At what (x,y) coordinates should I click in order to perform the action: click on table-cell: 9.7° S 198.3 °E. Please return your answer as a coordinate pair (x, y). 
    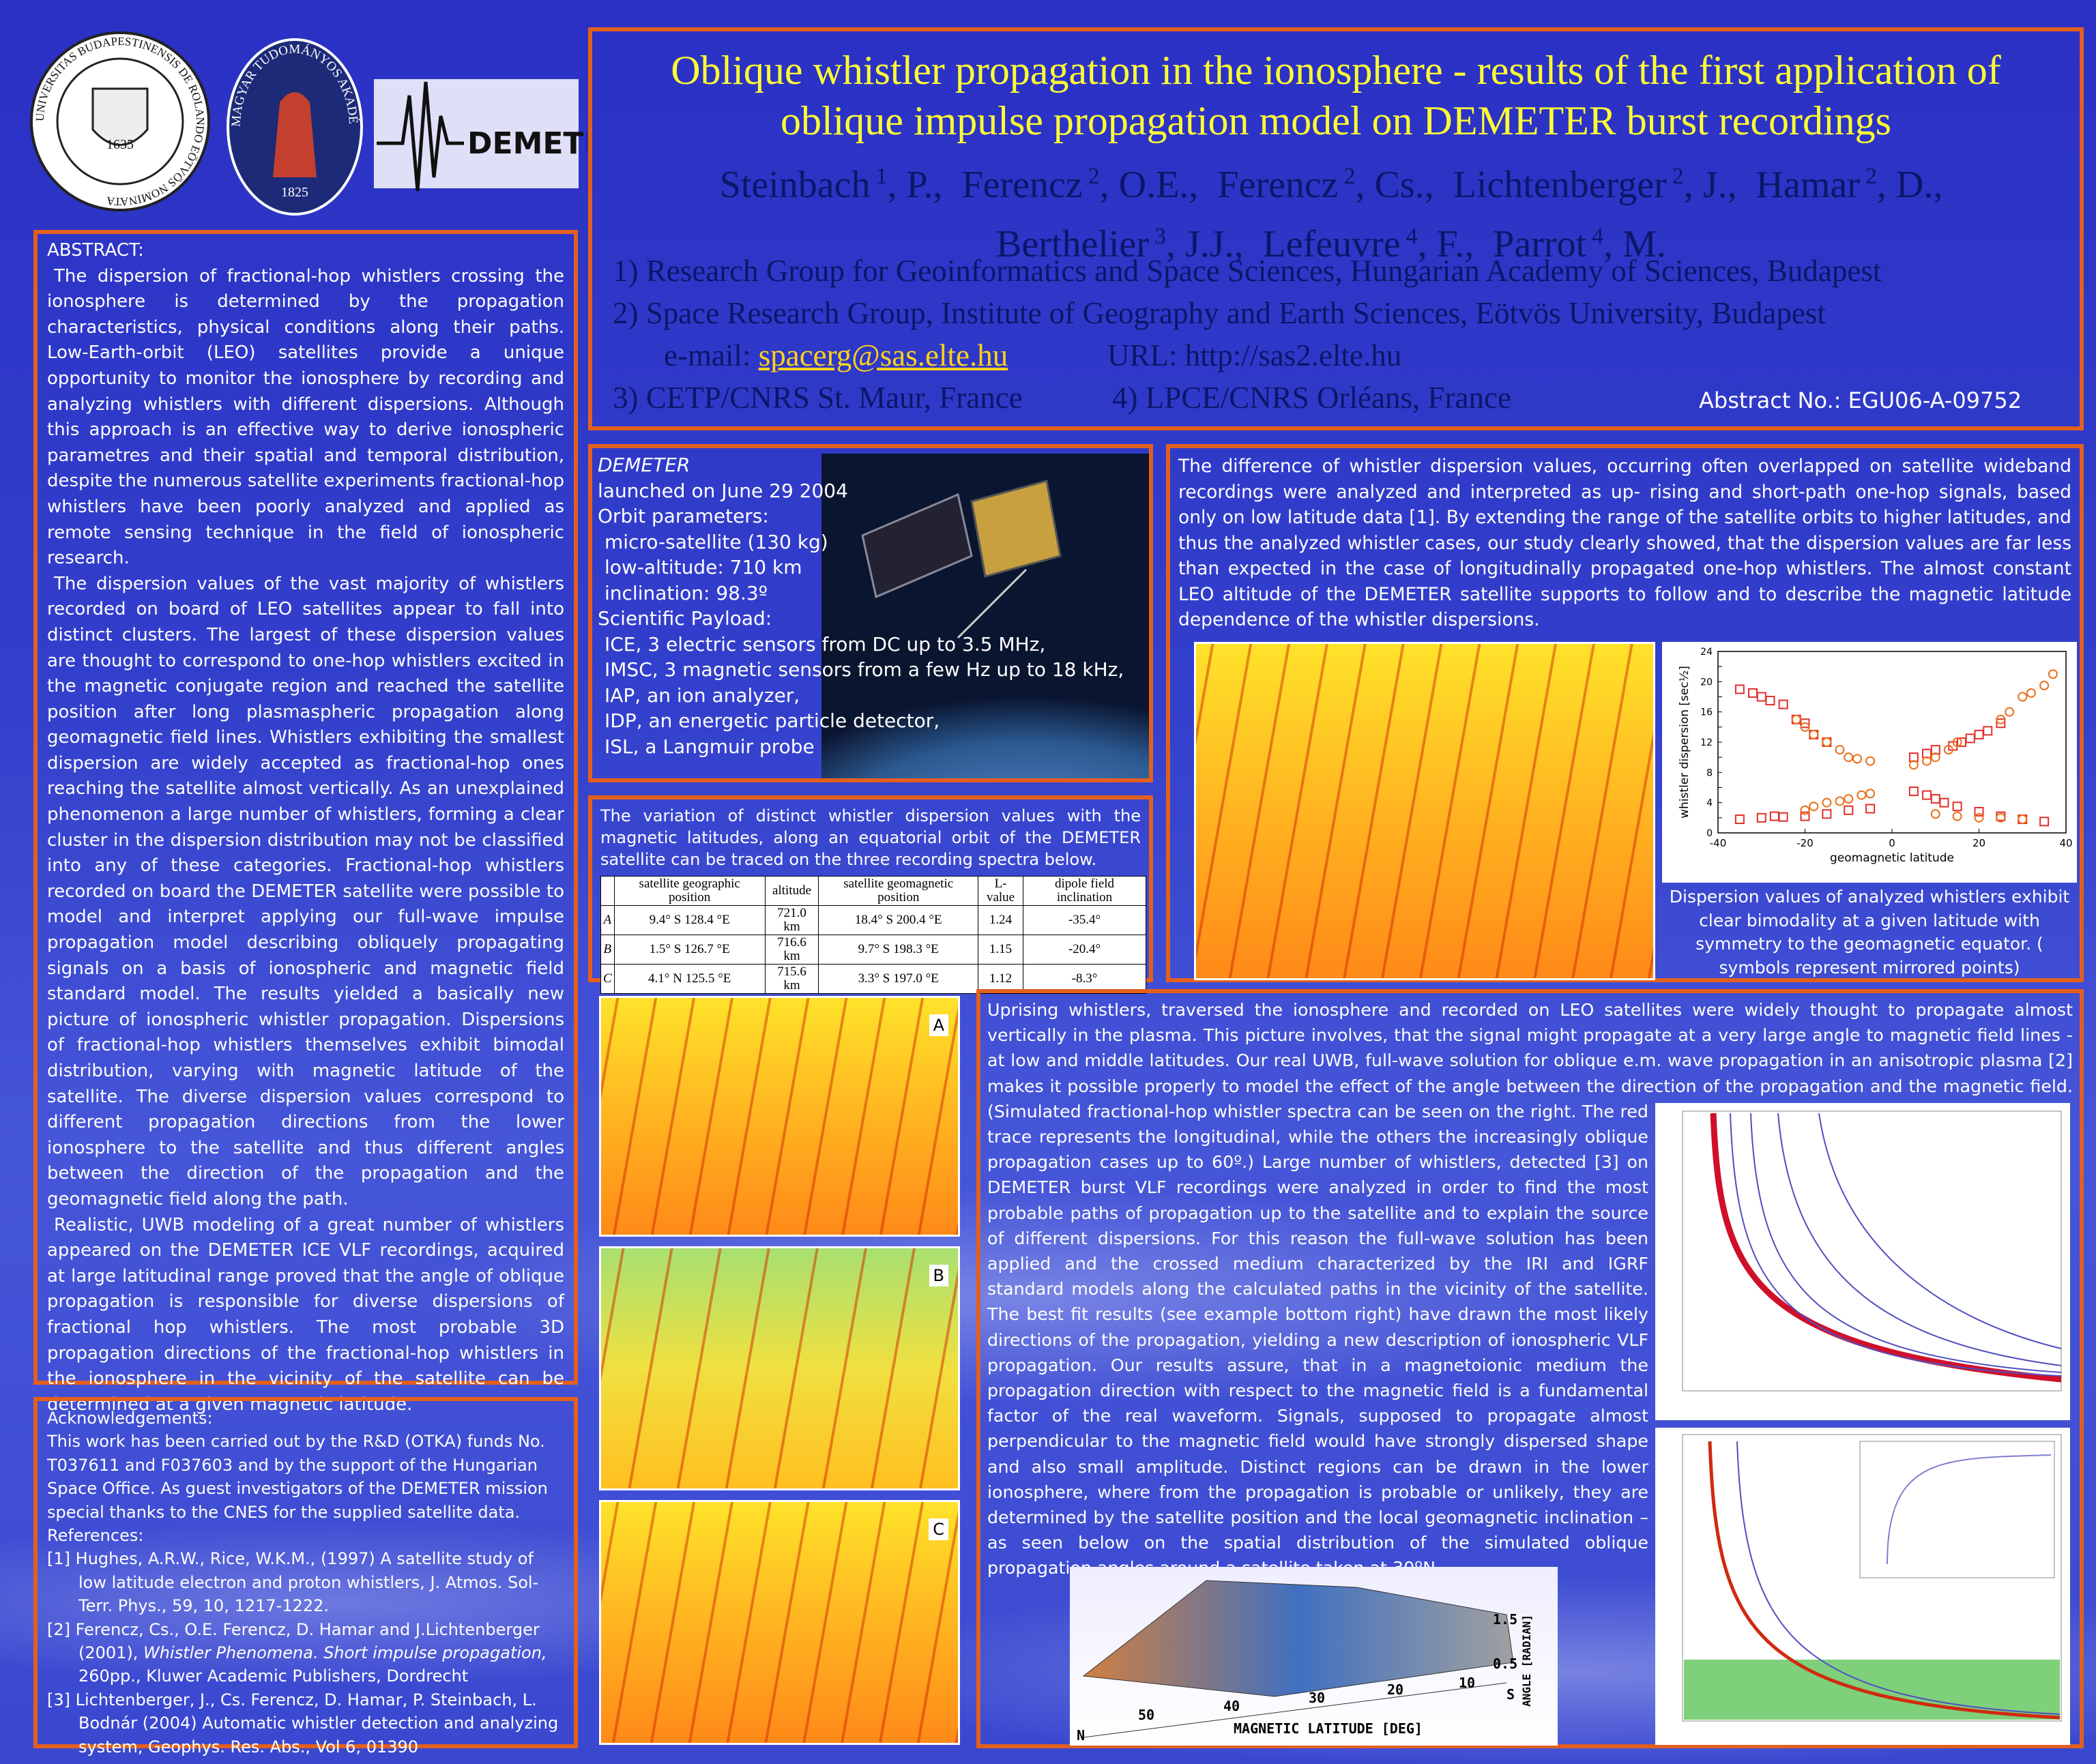
    Looking at the image, I should click on (898, 950).